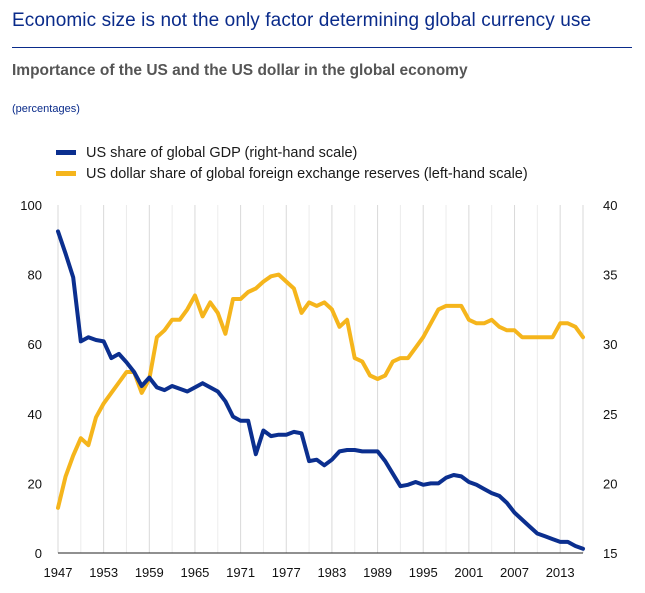 This screenshot has width=645, height=593. Describe the element at coordinates (610, 414) in the screenshot. I see `y-right-tick-label: 25` at that location.